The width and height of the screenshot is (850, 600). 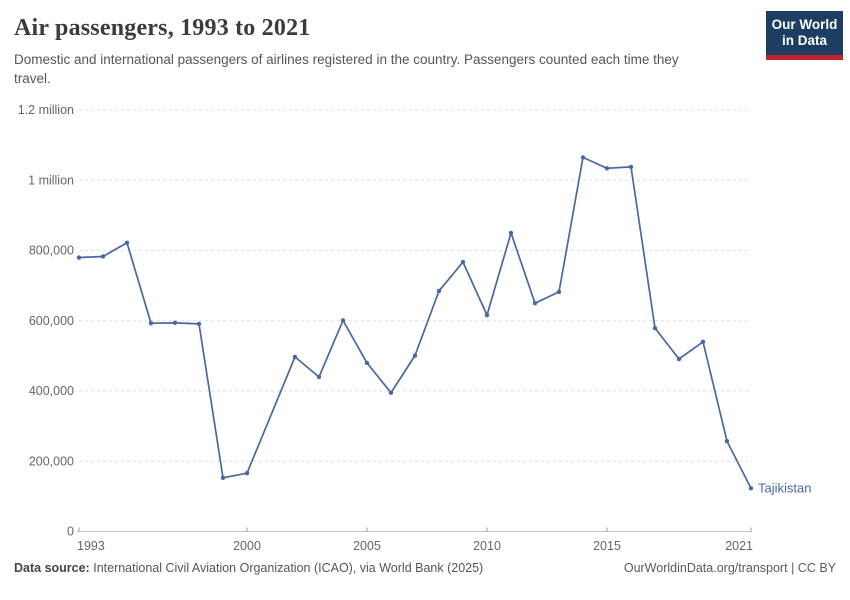 What do you see at coordinates (52, 568) in the screenshot?
I see `data-source-label: Data source:` at bounding box center [52, 568].